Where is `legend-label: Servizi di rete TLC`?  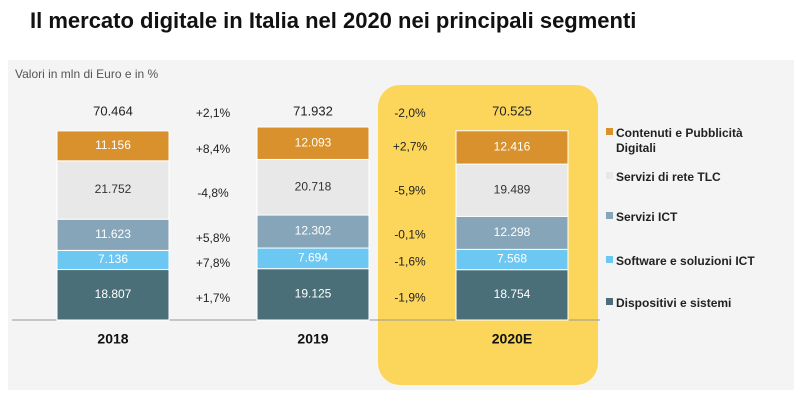
legend-label: Servizi di rete TLC is located at coordinates (668, 177).